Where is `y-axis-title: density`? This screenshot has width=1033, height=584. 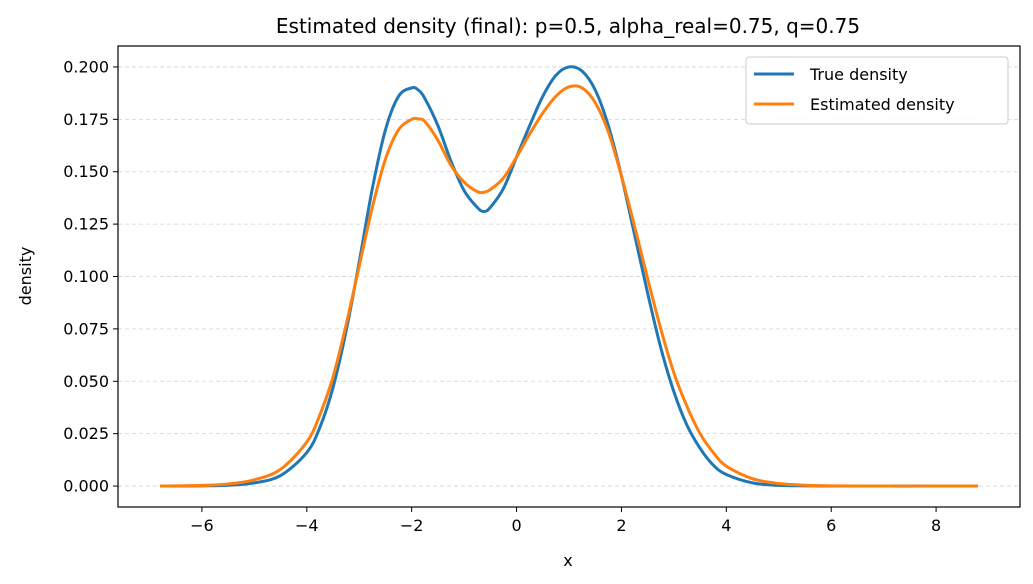 y-axis-title: density is located at coordinates (25, 276).